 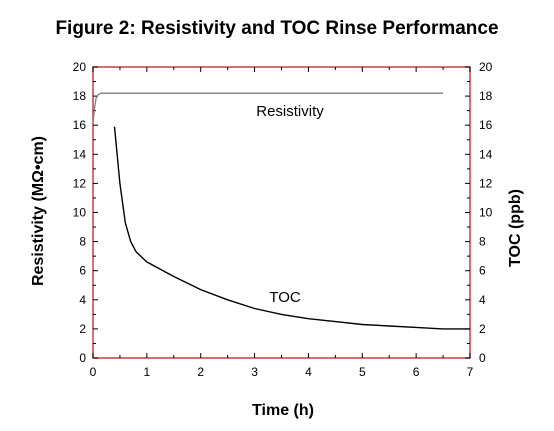 What do you see at coordinates (82, 358) in the screenshot?
I see `y-left-tick-label: 0` at bounding box center [82, 358].